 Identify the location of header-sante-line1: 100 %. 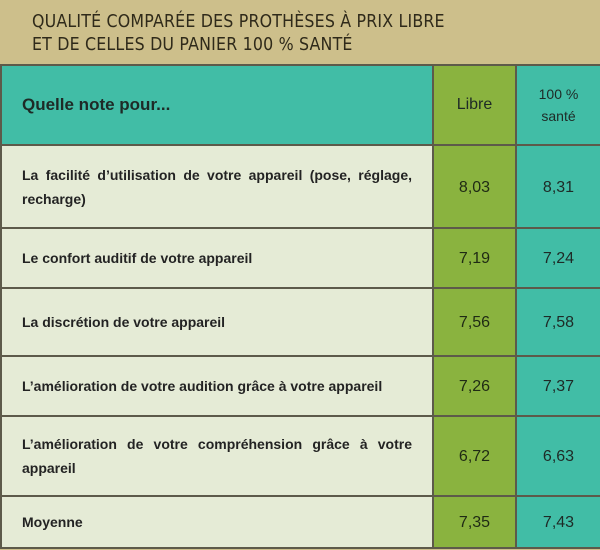
(558, 94).